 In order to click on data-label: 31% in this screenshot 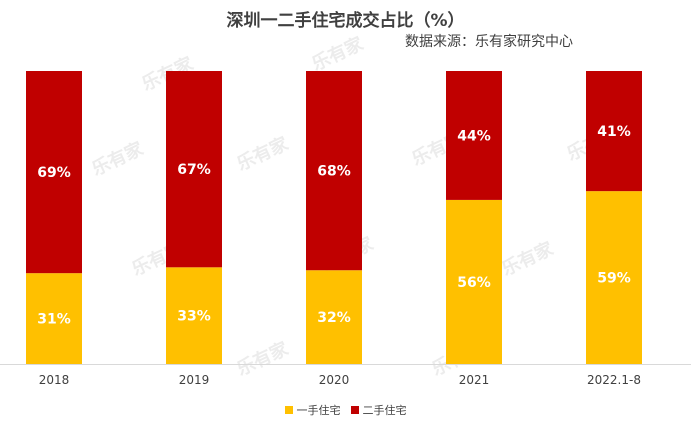, I will do `click(54, 320)`.